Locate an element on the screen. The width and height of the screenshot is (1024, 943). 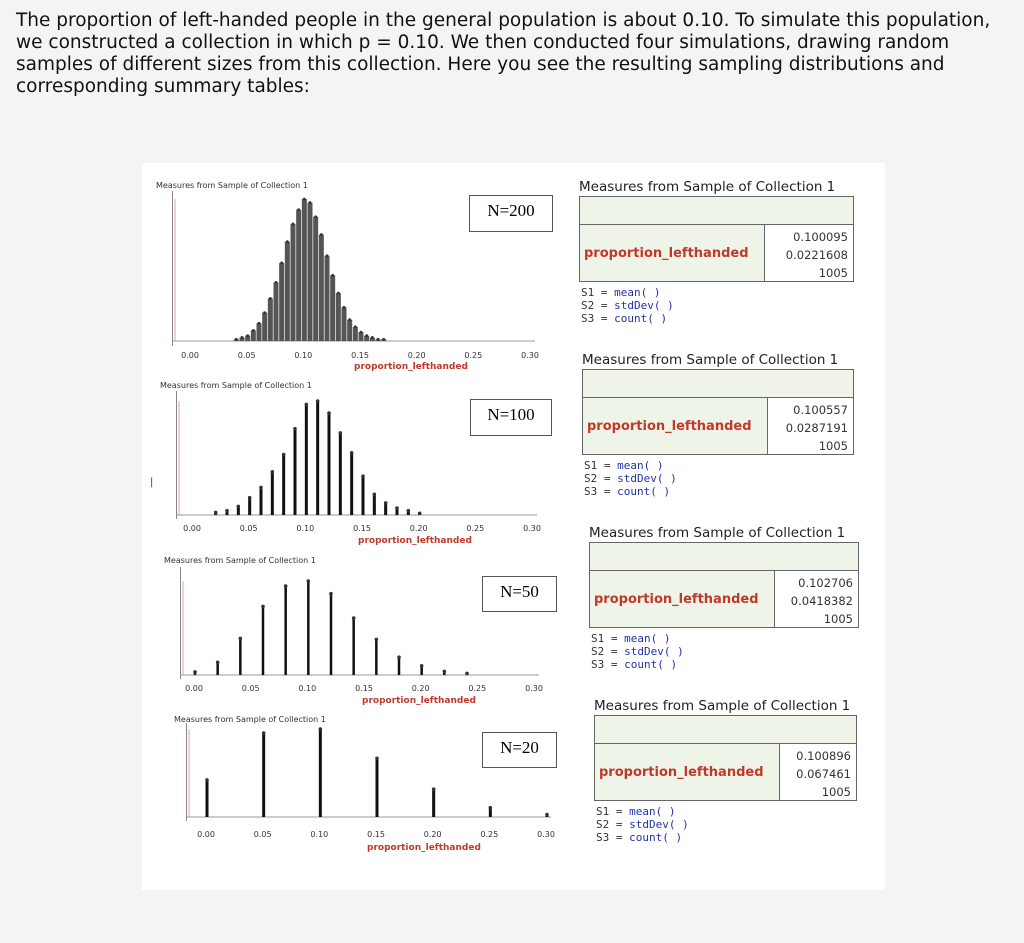
x-tick-label: 0.00 is located at coordinates (206, 834).